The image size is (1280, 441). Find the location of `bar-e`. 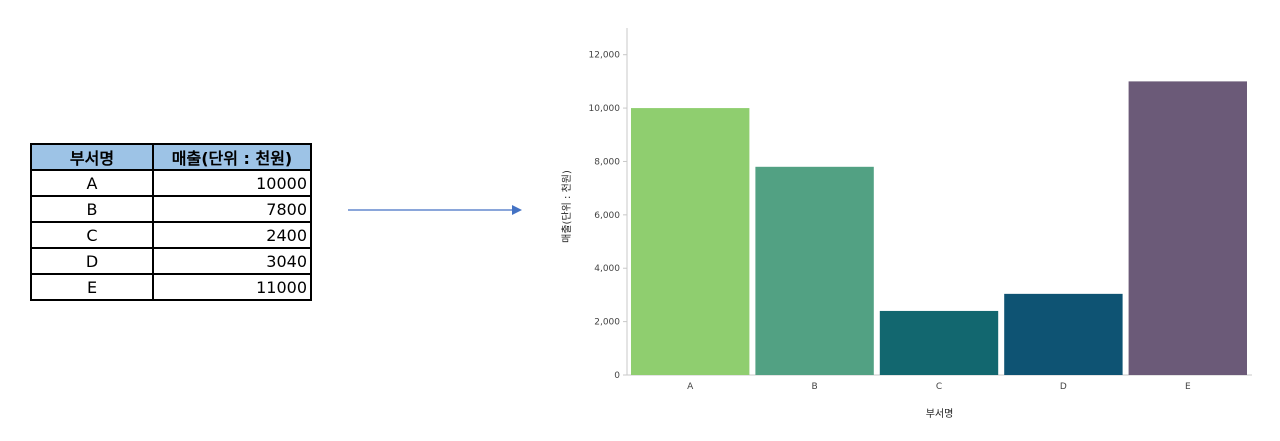

bar-e is located at coordinates (1187, 228).